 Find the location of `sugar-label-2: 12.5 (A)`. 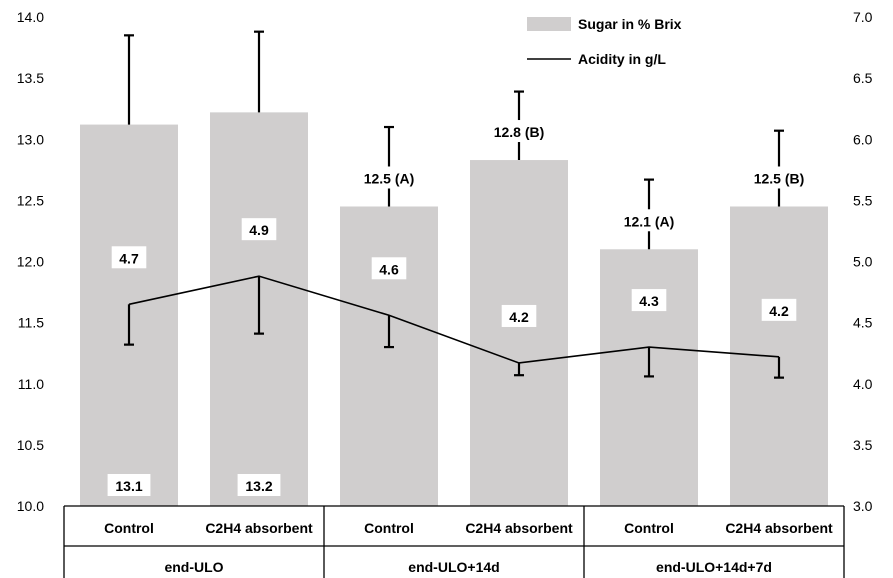

sugar-label-2: 12.5 (A) is located at coordinates (389, 177).